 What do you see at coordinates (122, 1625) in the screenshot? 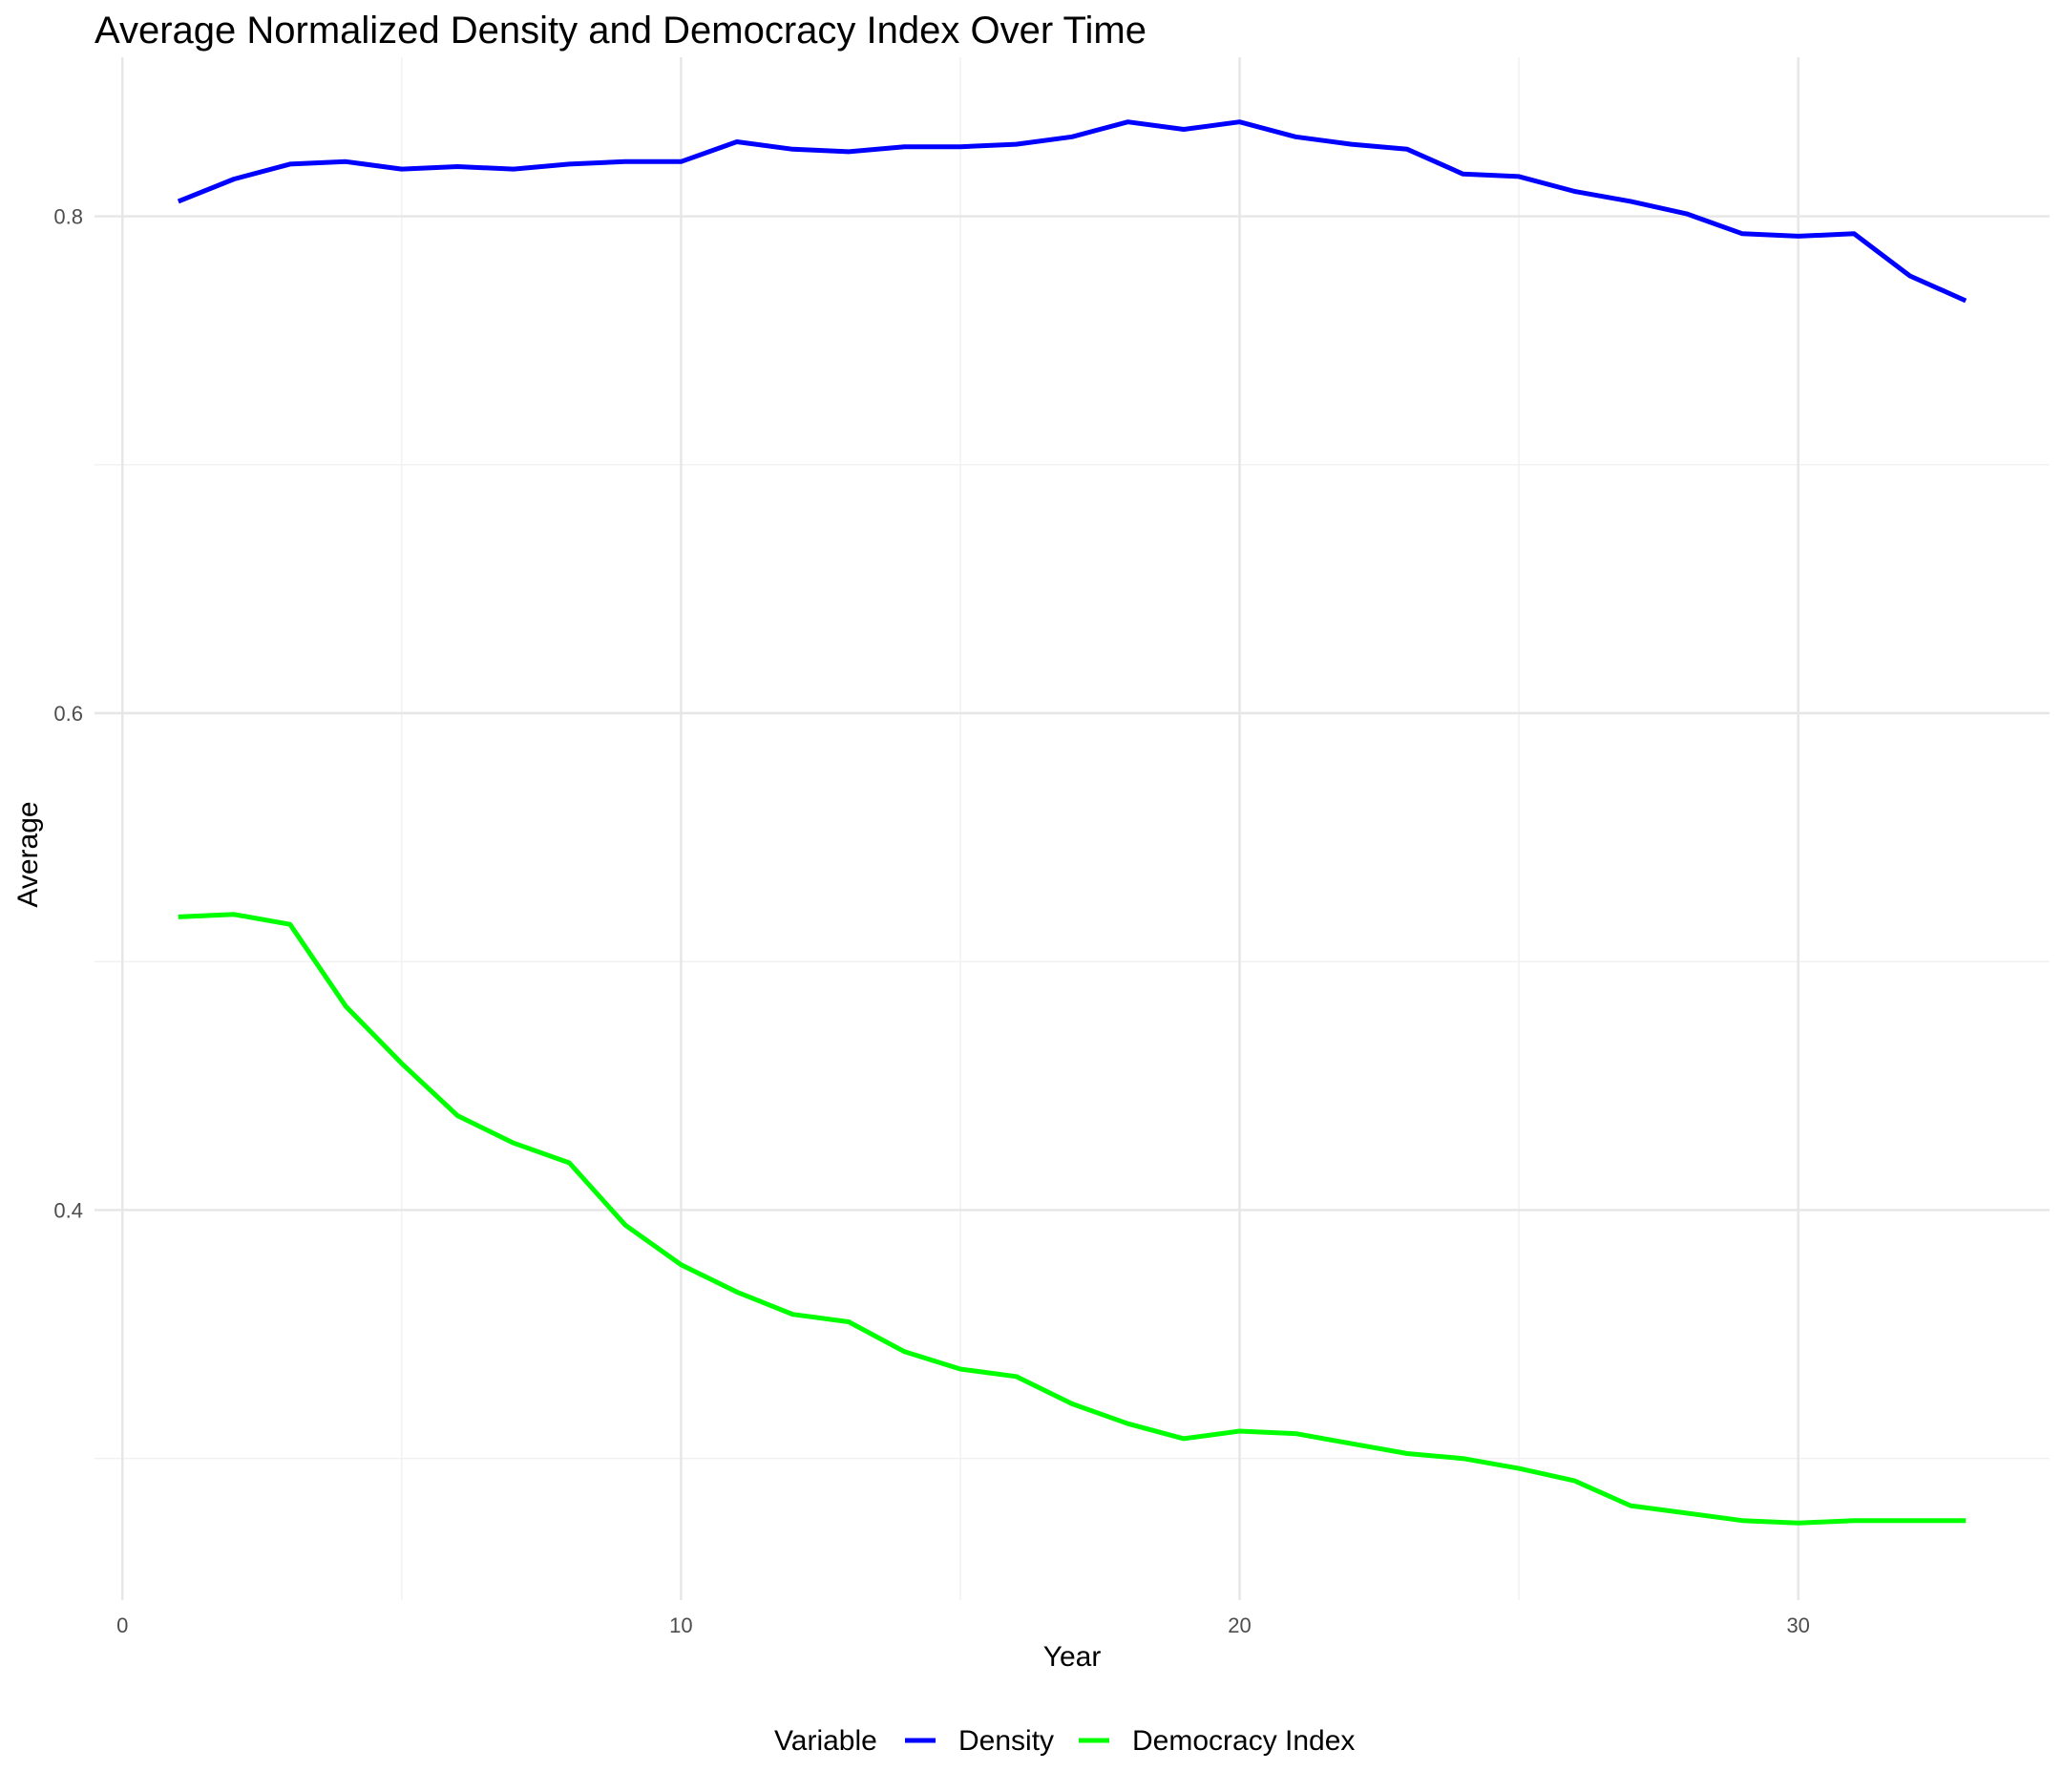
I see `x-tick-label: 0` at bounding box center [122, 1625].